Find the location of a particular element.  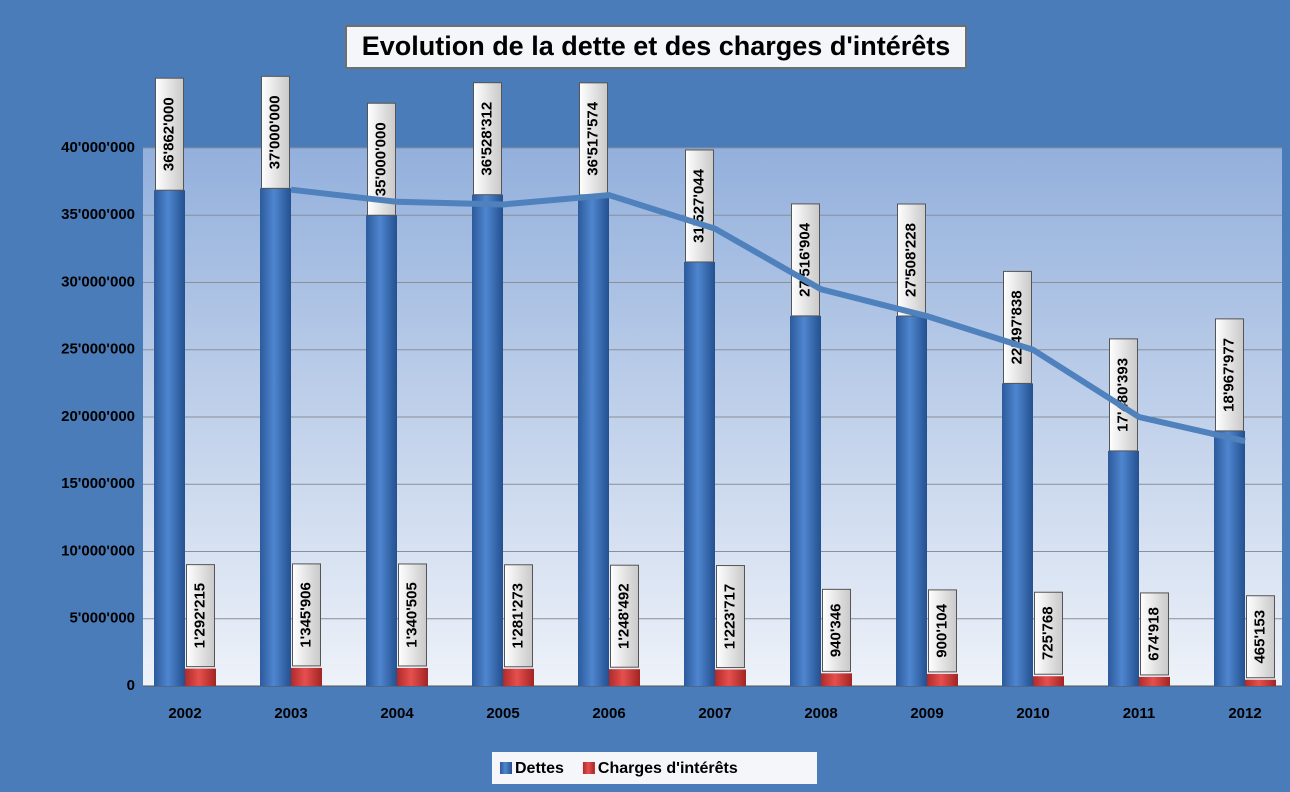

data-label: 36'862'000 is located at coordinates (168, 134).